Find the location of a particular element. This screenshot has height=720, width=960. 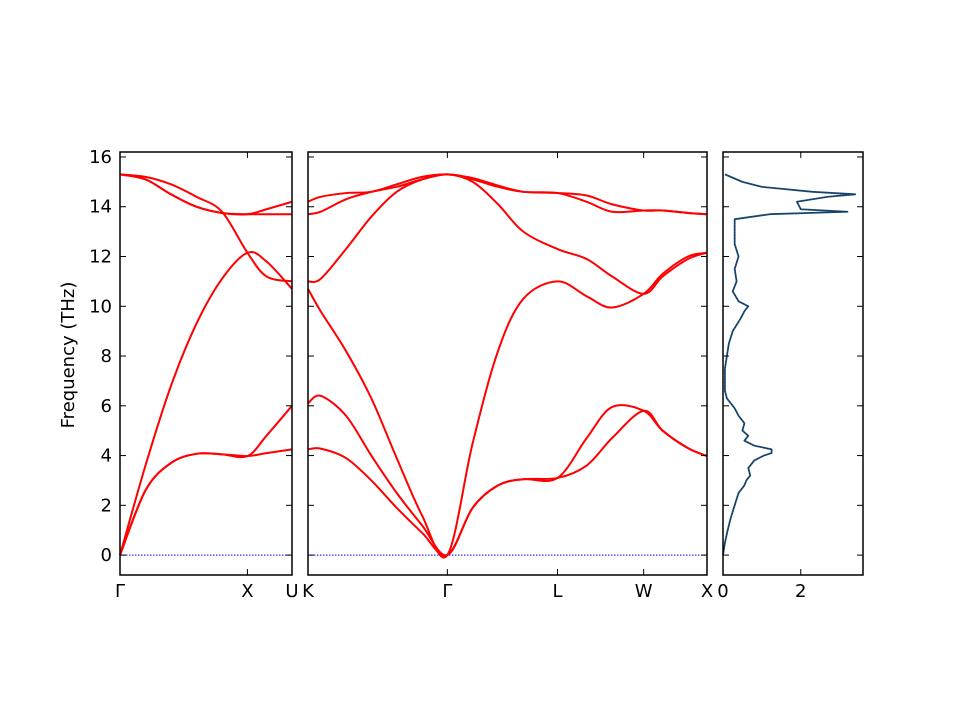

x-tick-label: K is located at coordinates (308, 591).